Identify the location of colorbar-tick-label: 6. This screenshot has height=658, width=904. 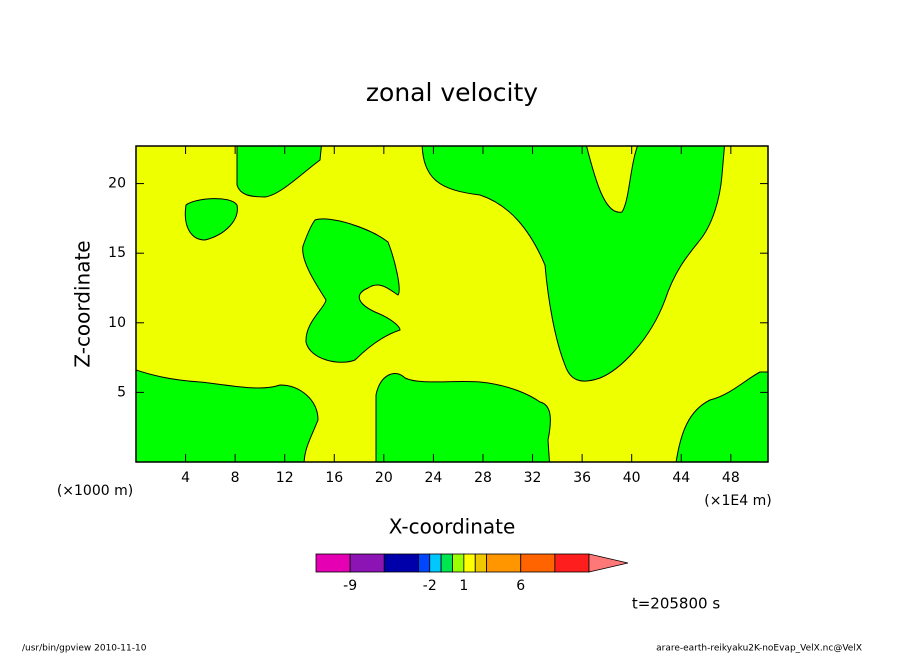
(520, 586).